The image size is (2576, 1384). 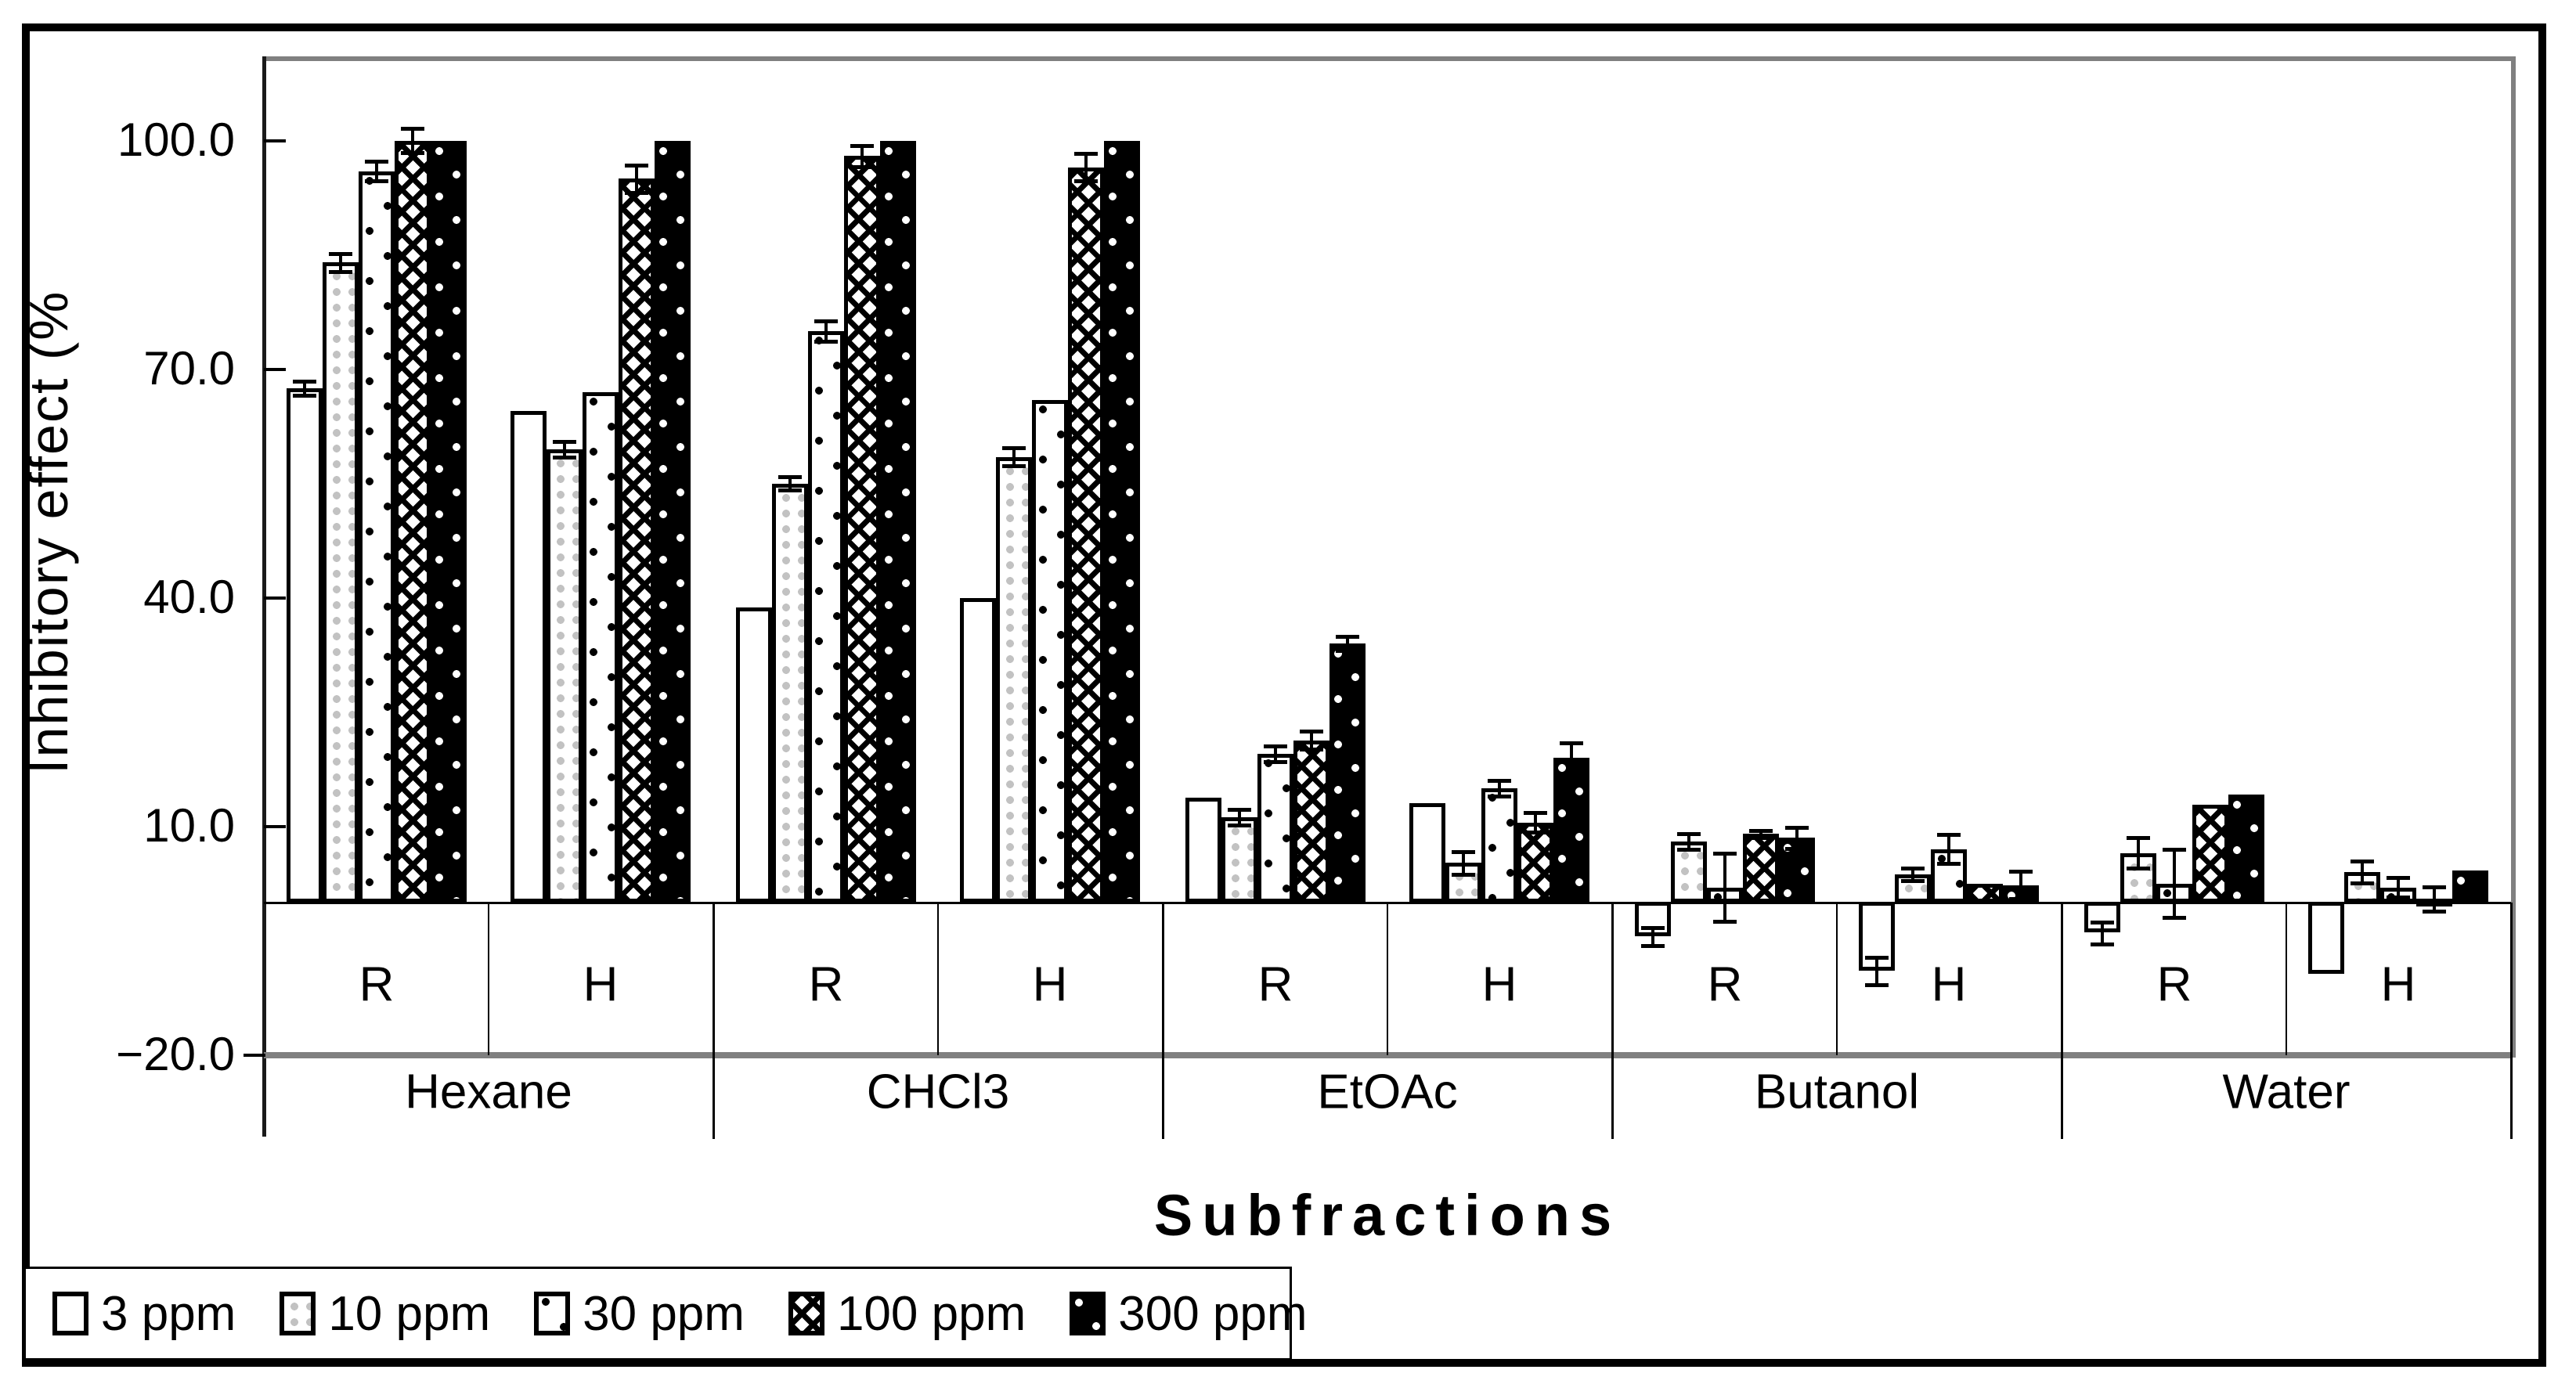 I want to click on legend-item: 300 ppm, so click(x=1189, y=1314).